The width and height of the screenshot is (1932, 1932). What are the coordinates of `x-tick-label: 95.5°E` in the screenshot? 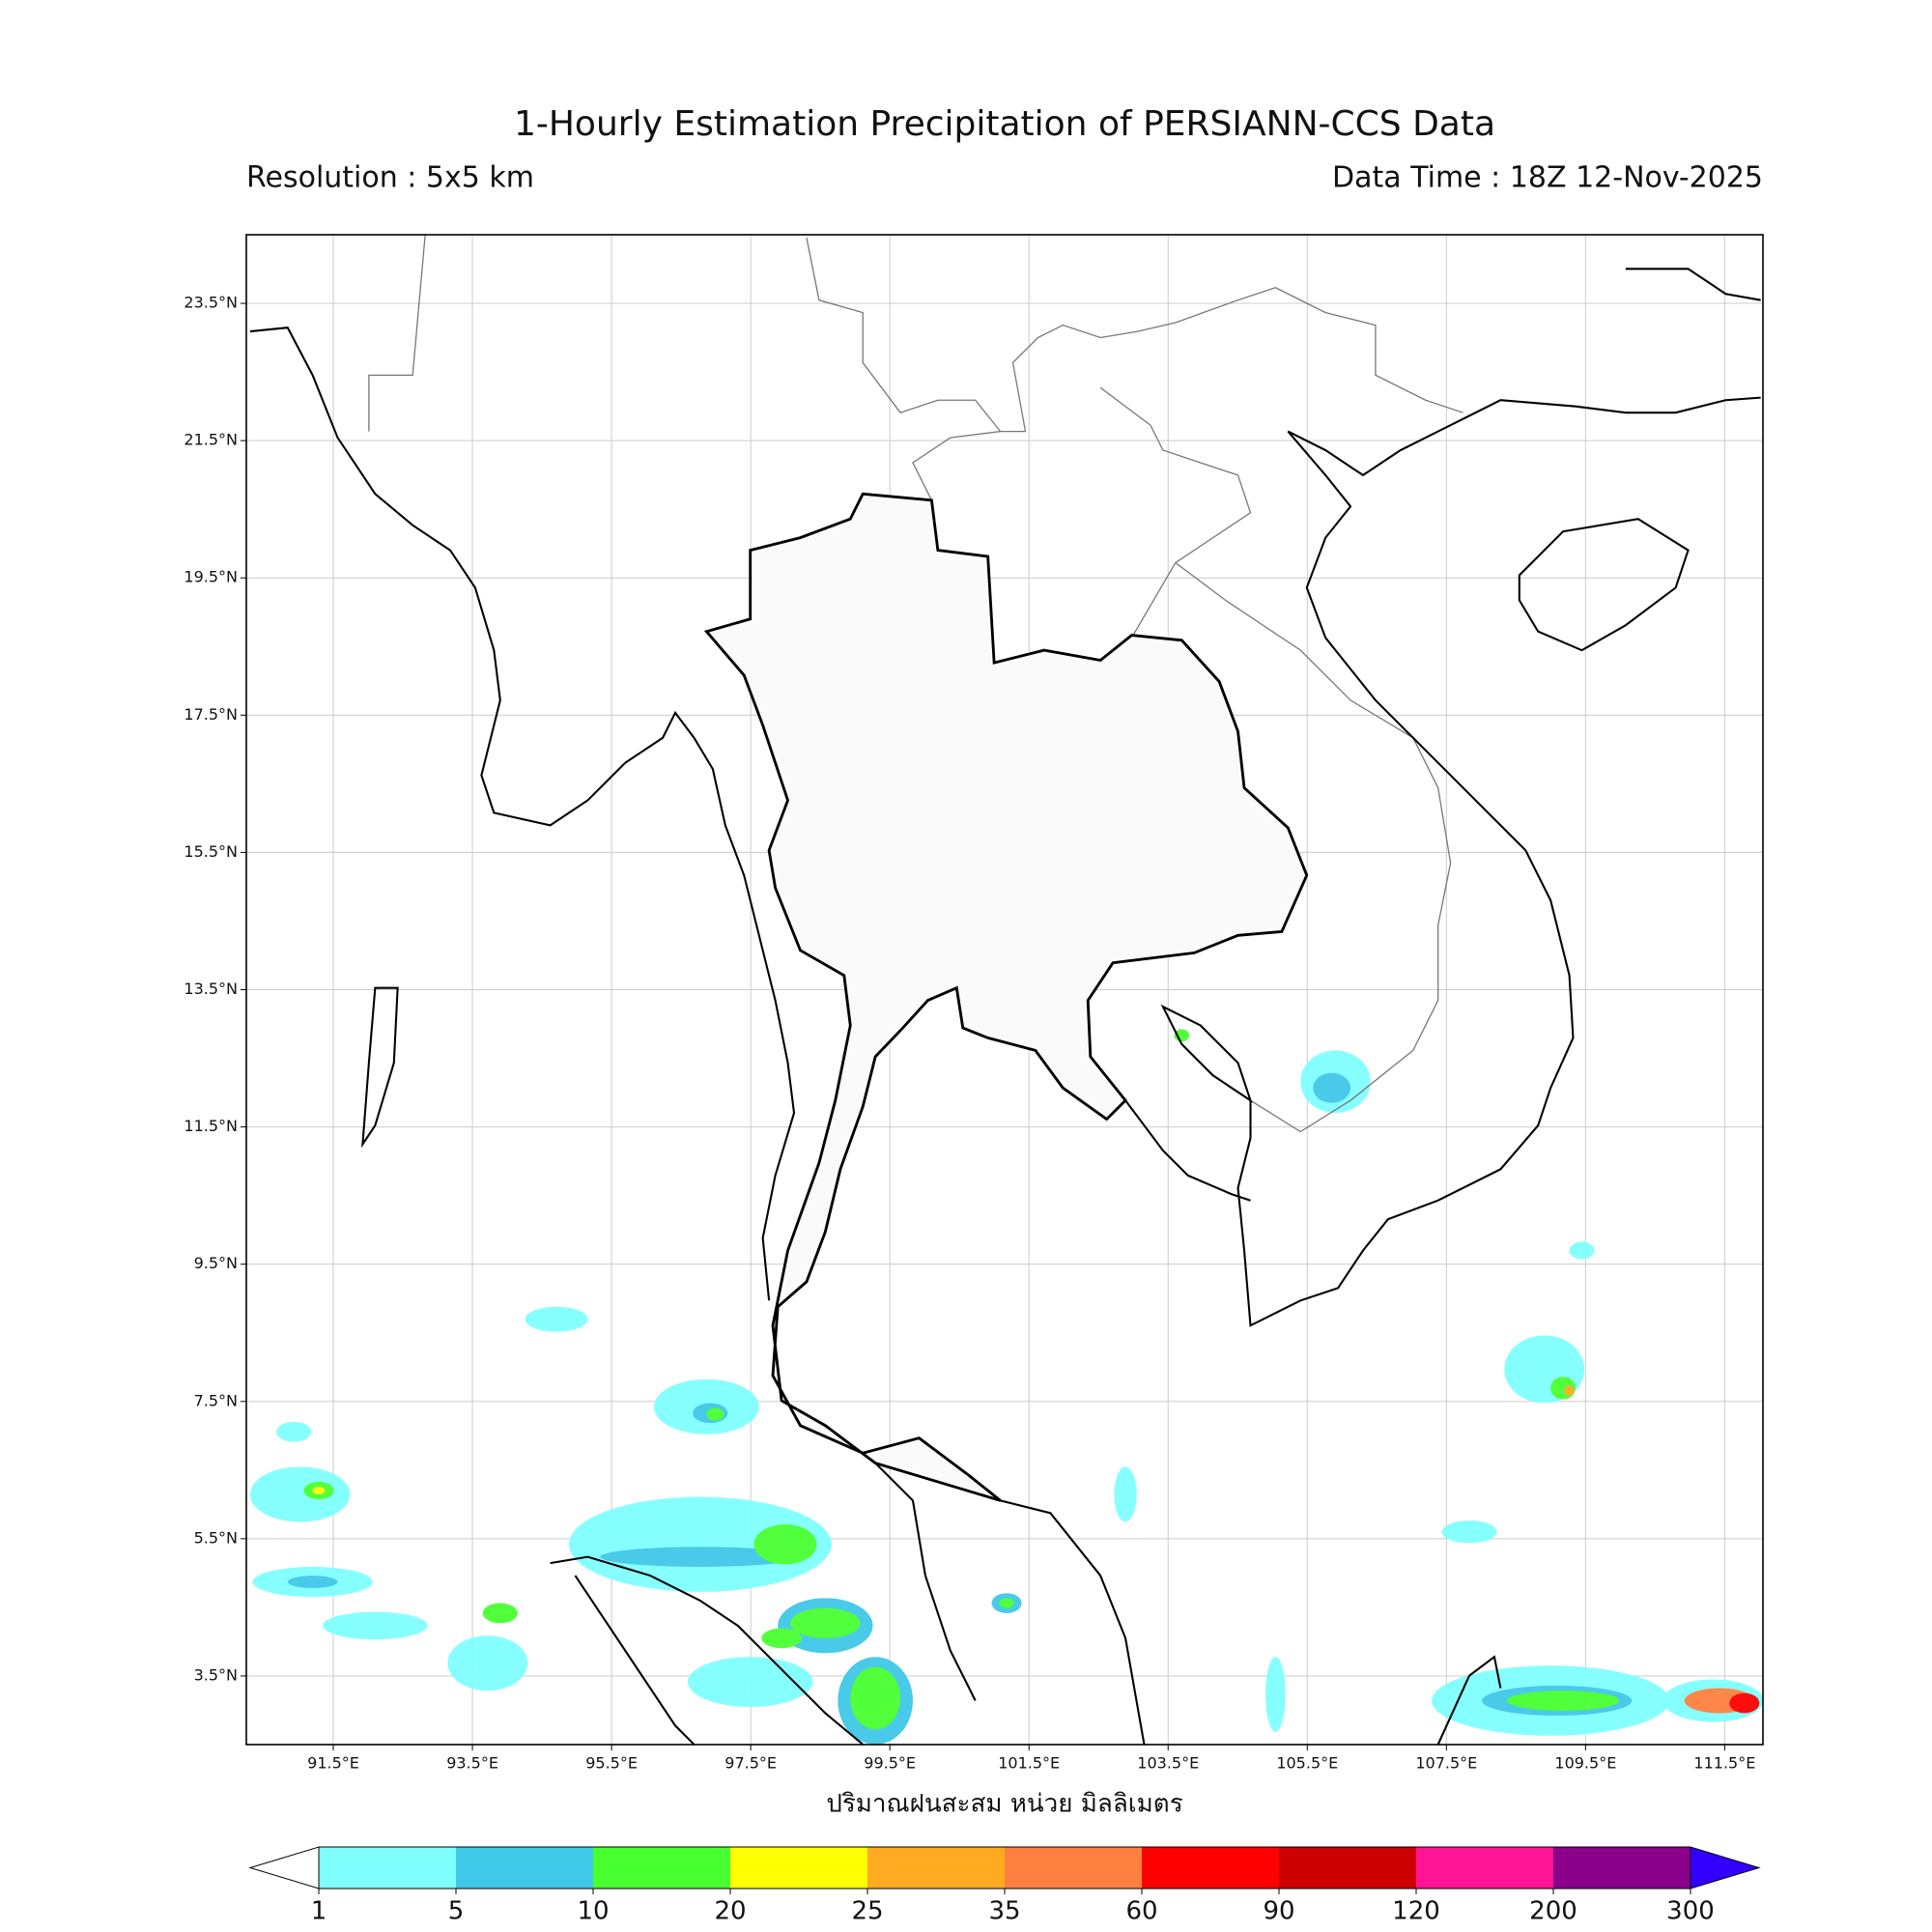 It's located at (611, 1763).